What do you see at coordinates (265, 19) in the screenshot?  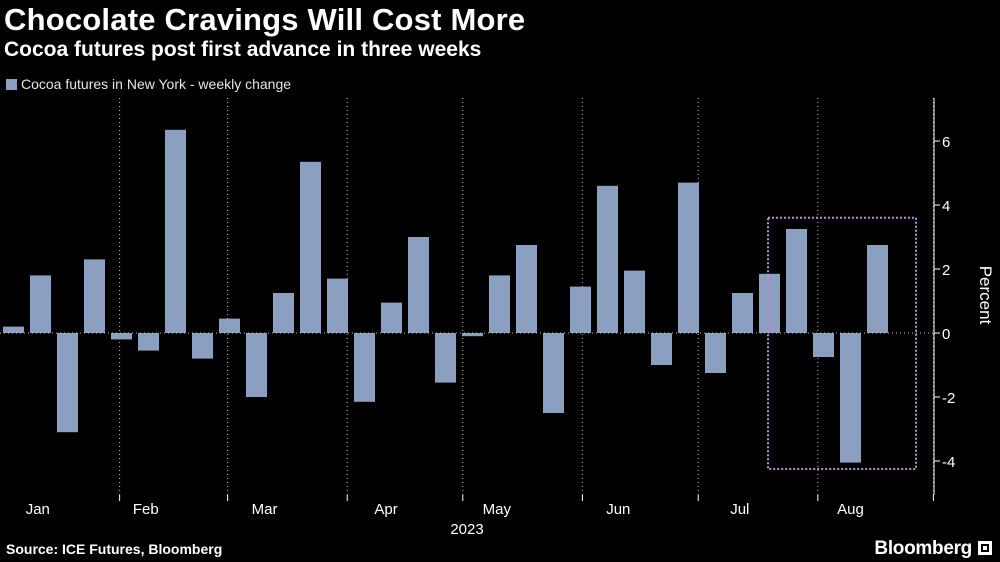 I see `chart-title: Chocolate Cravings Will Cost More` at bounding box center [265, 19].